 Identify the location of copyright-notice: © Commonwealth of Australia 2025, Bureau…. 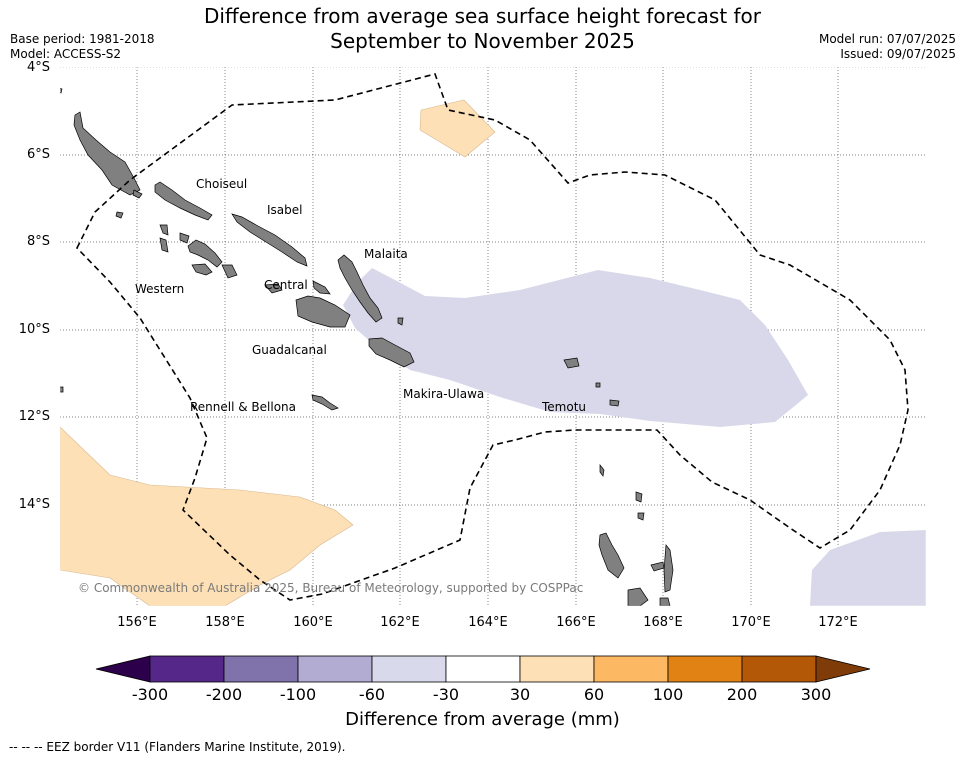
(331, 588).